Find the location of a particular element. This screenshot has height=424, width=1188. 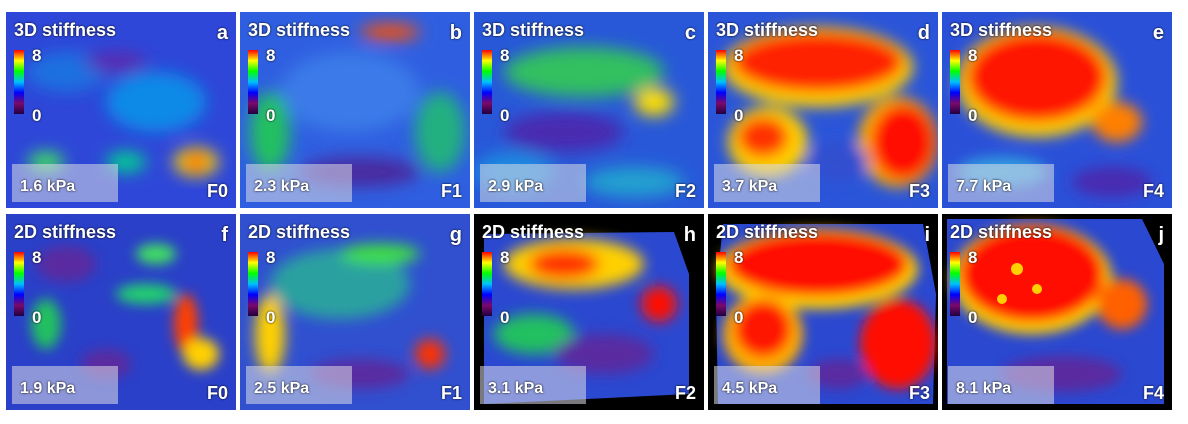

panel-letter: g is located at coordinates (455, 235).